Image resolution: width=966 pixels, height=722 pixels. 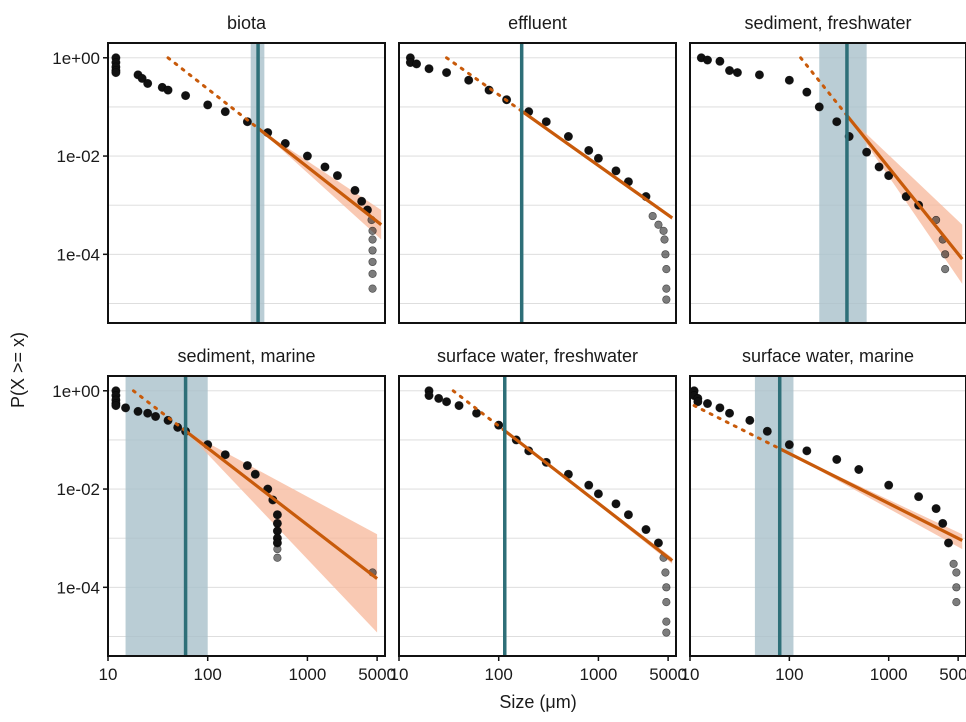 I want to click on panel-5: surface water, freshwater 10 100 1000 5000, so click(x=538, y=515).